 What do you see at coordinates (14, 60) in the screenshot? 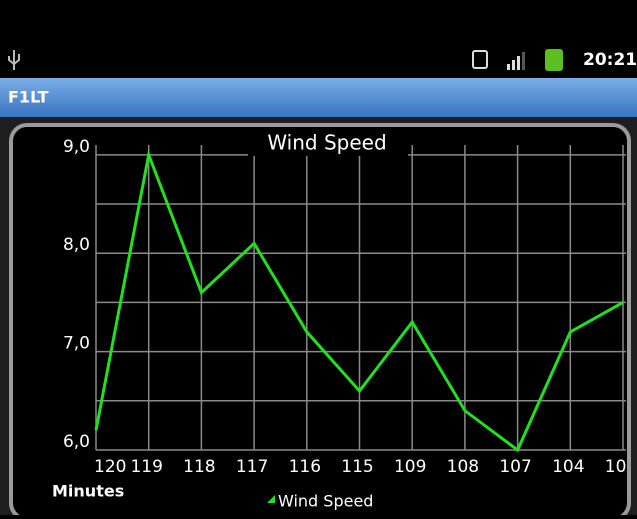
I see `usb-icon` at bounding box center [14, 60].